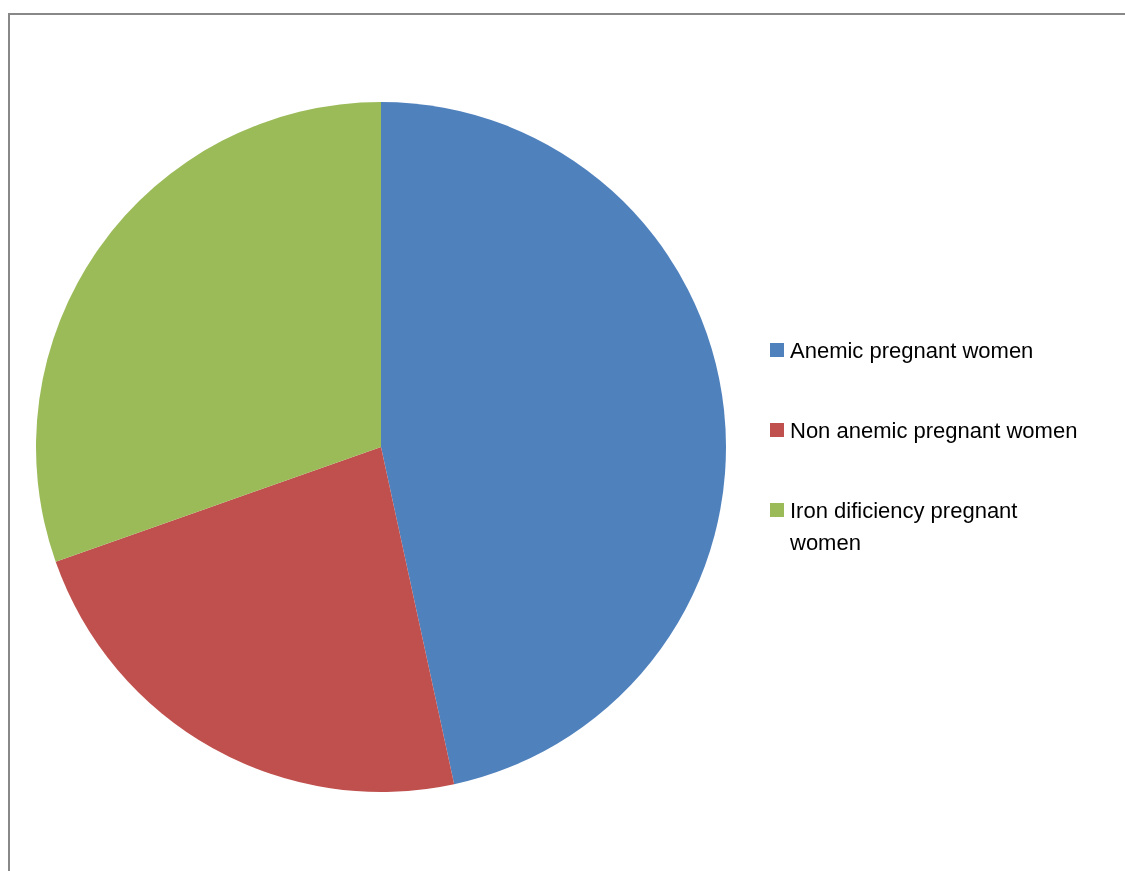  What do you see at coordinates (255, 619) in the screenshot?
I see `pie-slice` at bounding box center [255, 619].